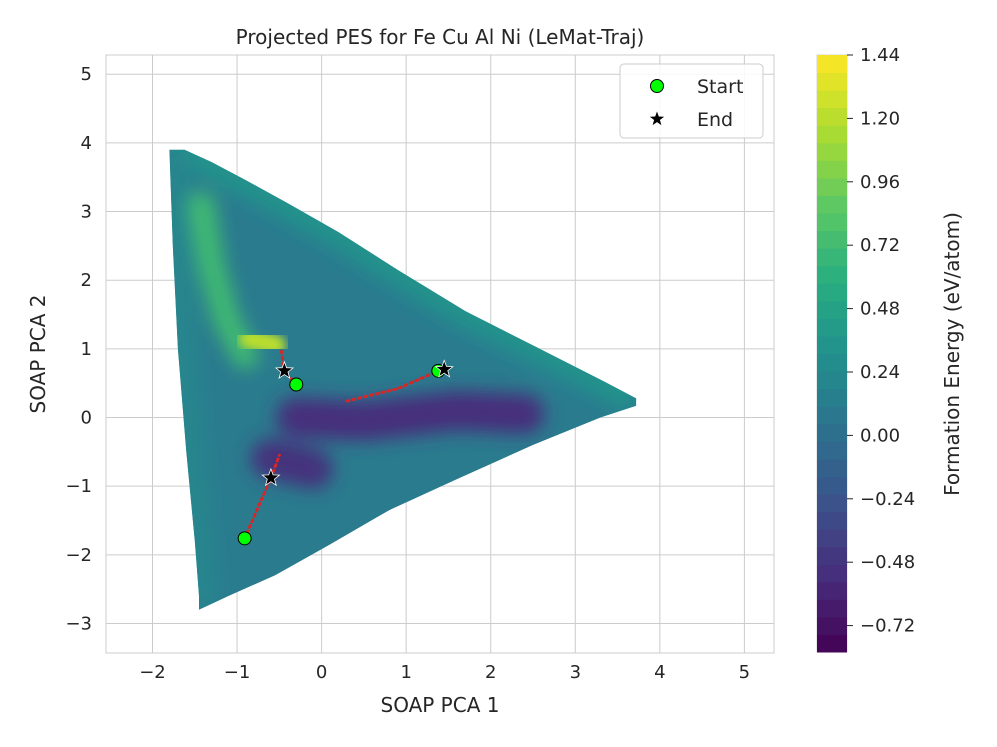 The image size is (997, 747). I want to click on surface-feature-hot-spot, so click(262, 342).